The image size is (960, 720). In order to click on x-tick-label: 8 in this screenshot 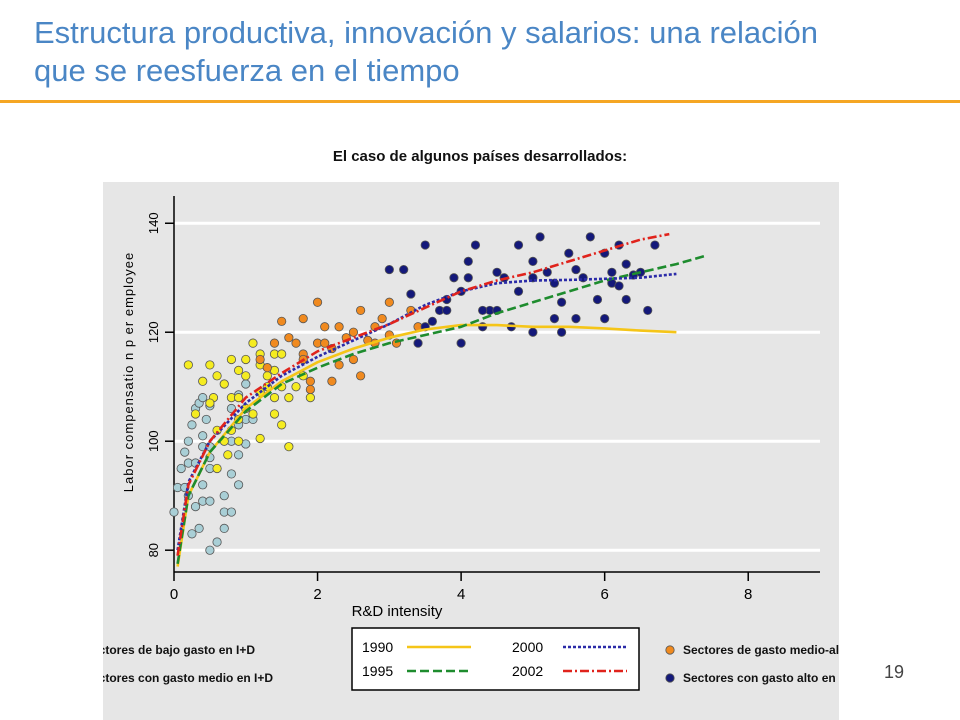, I will do `click(748, 594)`.